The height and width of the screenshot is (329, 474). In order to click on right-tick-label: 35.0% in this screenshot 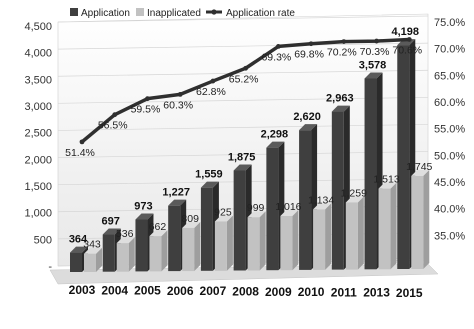, I will do `click(449, 236)`.